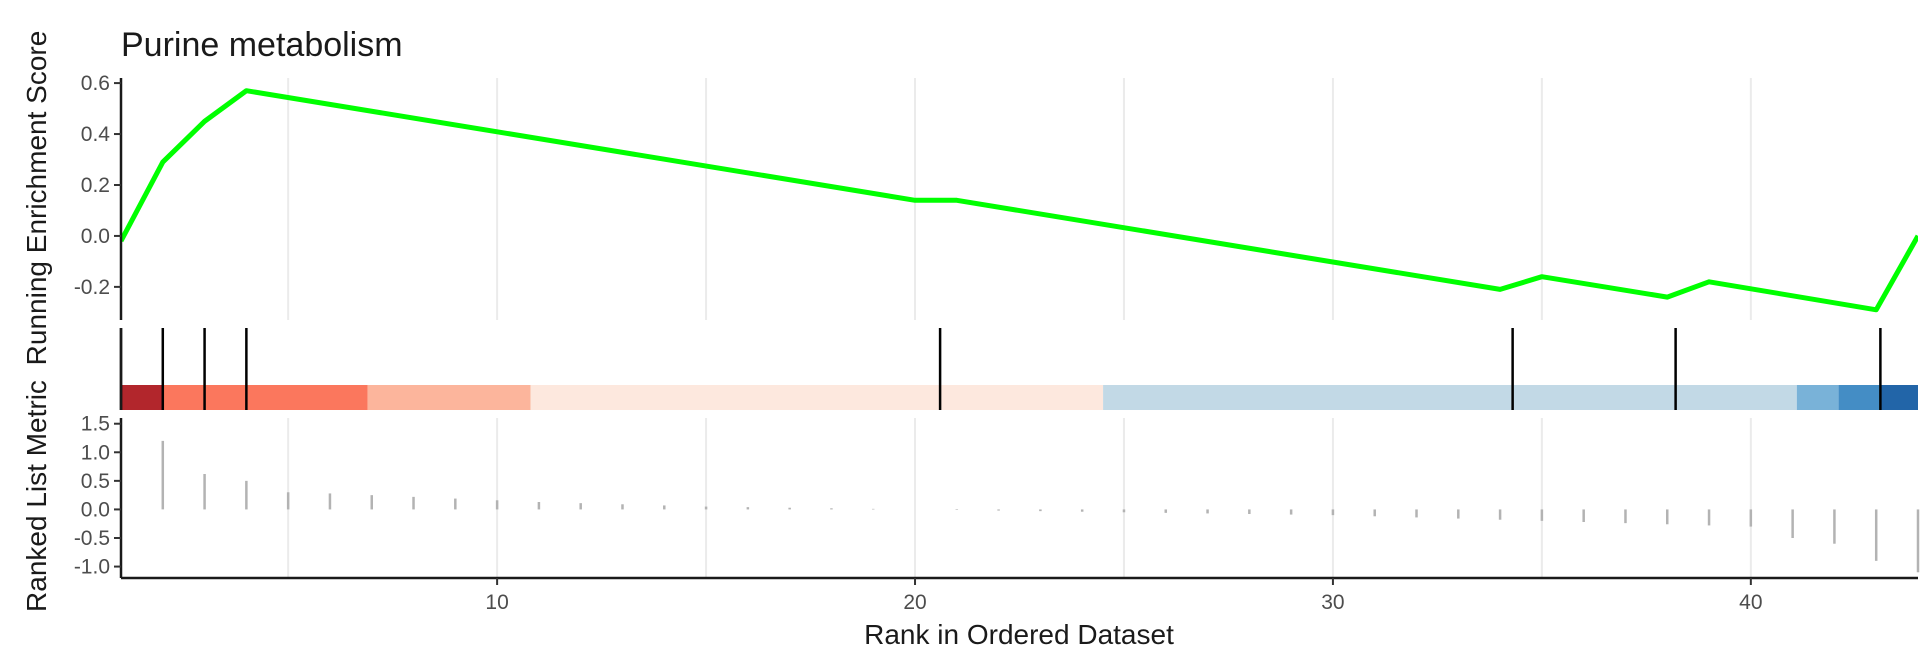 Image resolution: width=1920 pixels, height=672 pixels. I want to click on enrichment-y-axis-title: Running Enrichment Score, so click(36, 198).